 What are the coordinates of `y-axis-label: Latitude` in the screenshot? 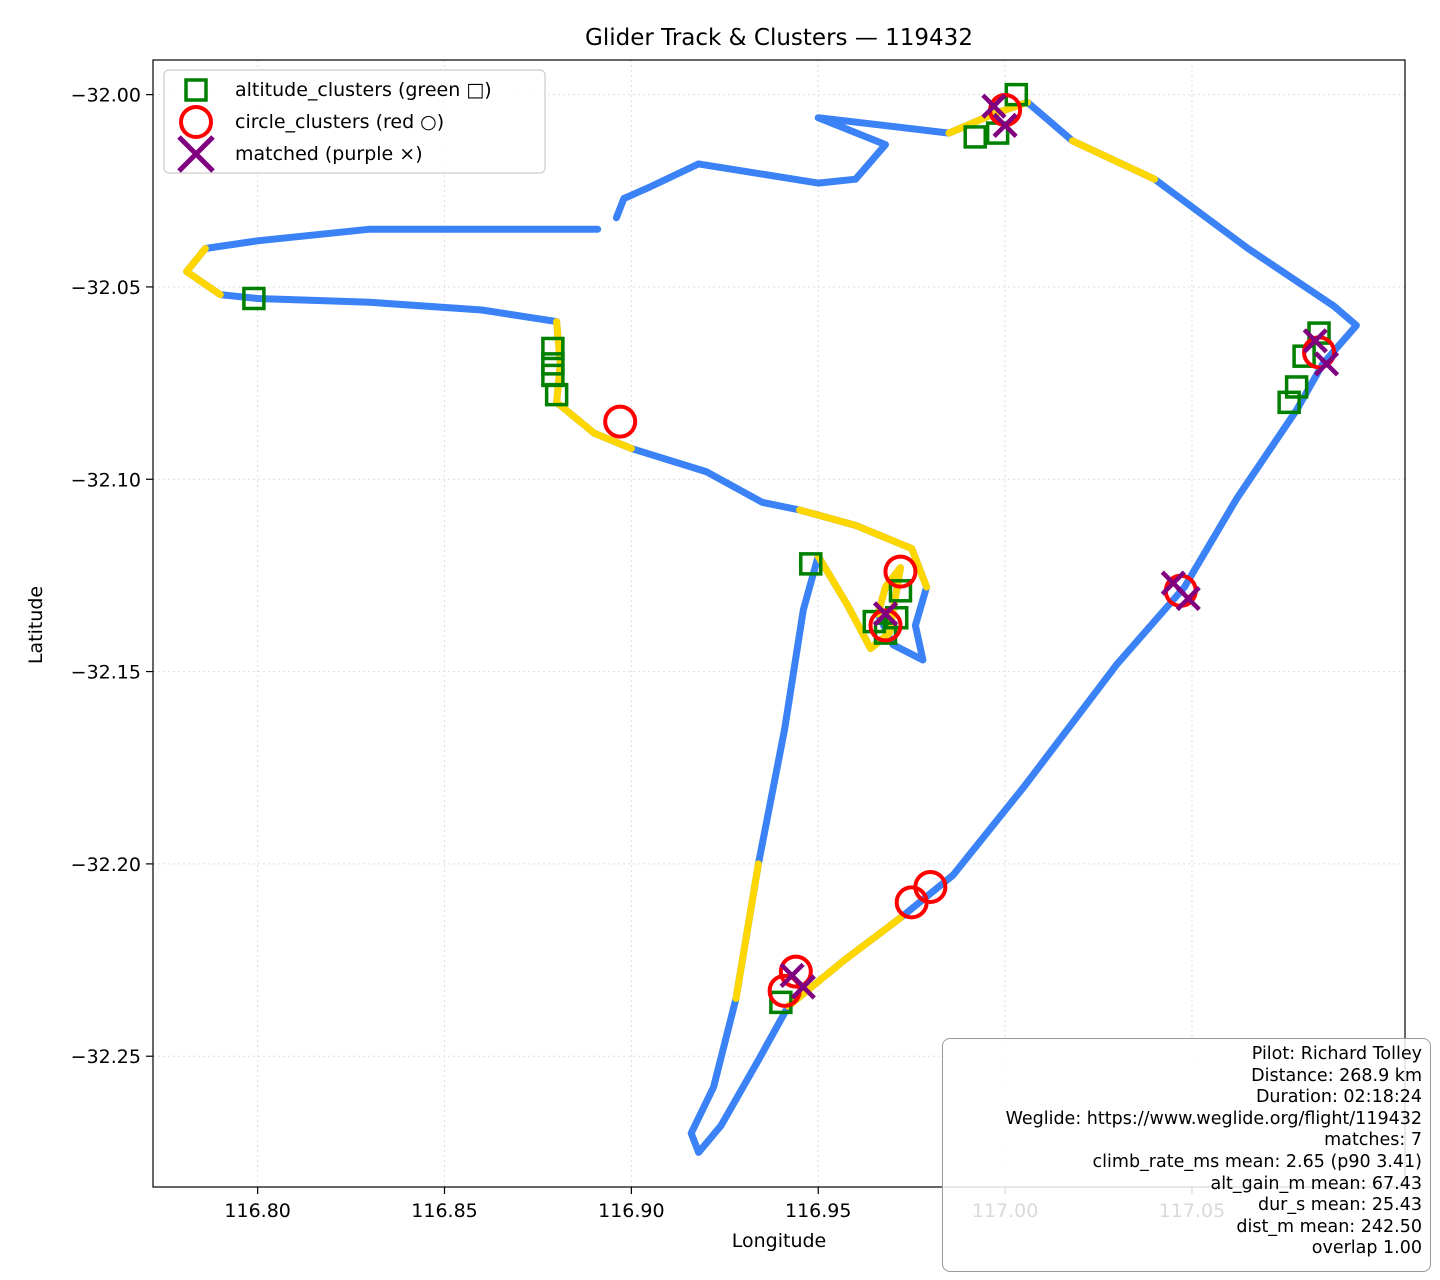 It's located at (36, 625).